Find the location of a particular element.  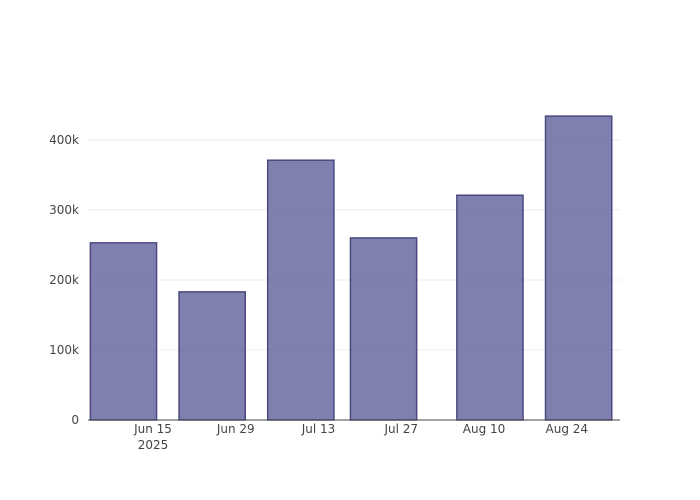

x-tick-label: Jun 29 is located at coordinates (235, 429).